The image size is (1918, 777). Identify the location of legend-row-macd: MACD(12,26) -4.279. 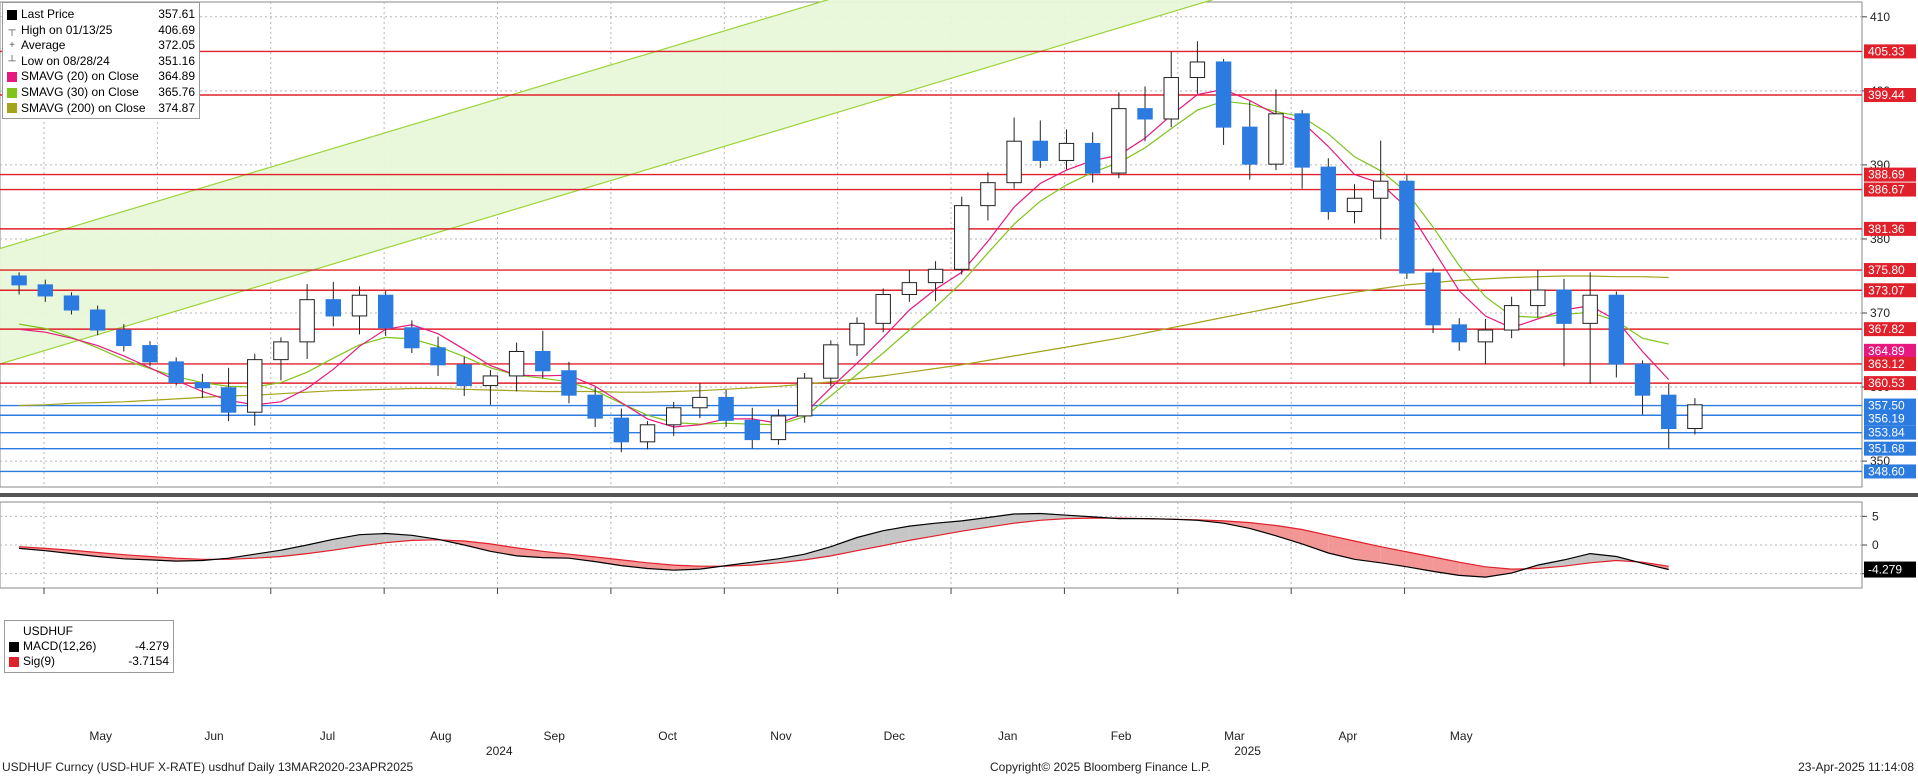
(89, 646).